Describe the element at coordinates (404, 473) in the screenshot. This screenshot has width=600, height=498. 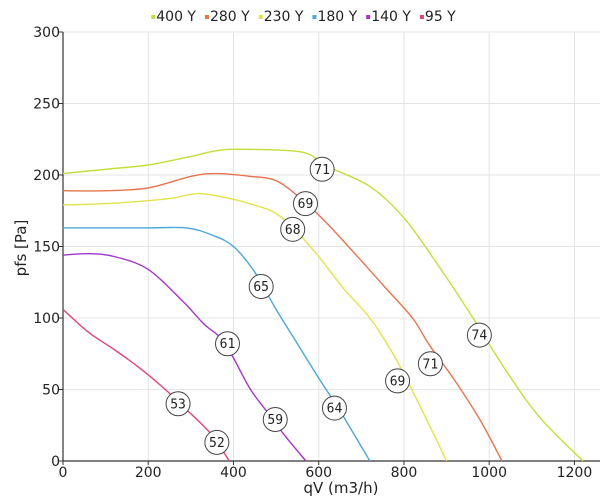
I see `x-tick-label: 800` at that location.